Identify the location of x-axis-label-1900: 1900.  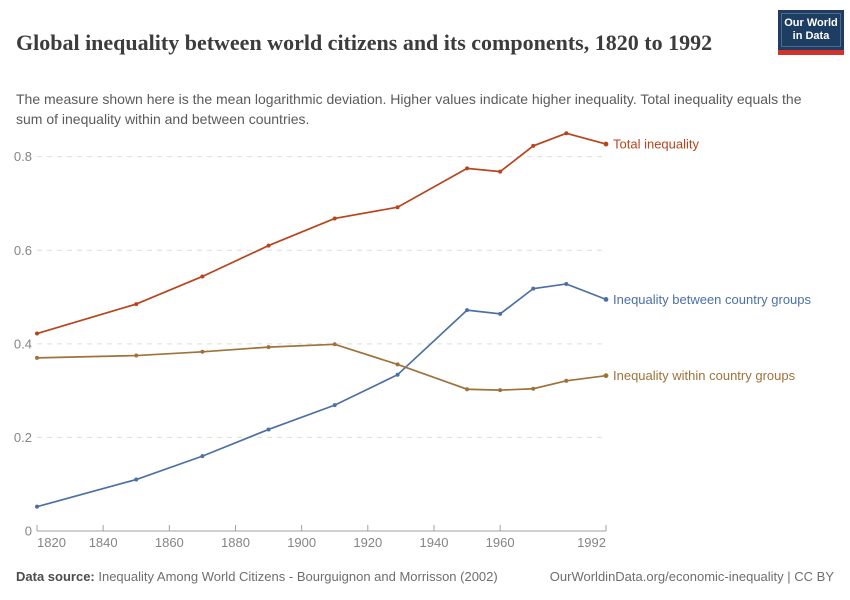
(301, 542).